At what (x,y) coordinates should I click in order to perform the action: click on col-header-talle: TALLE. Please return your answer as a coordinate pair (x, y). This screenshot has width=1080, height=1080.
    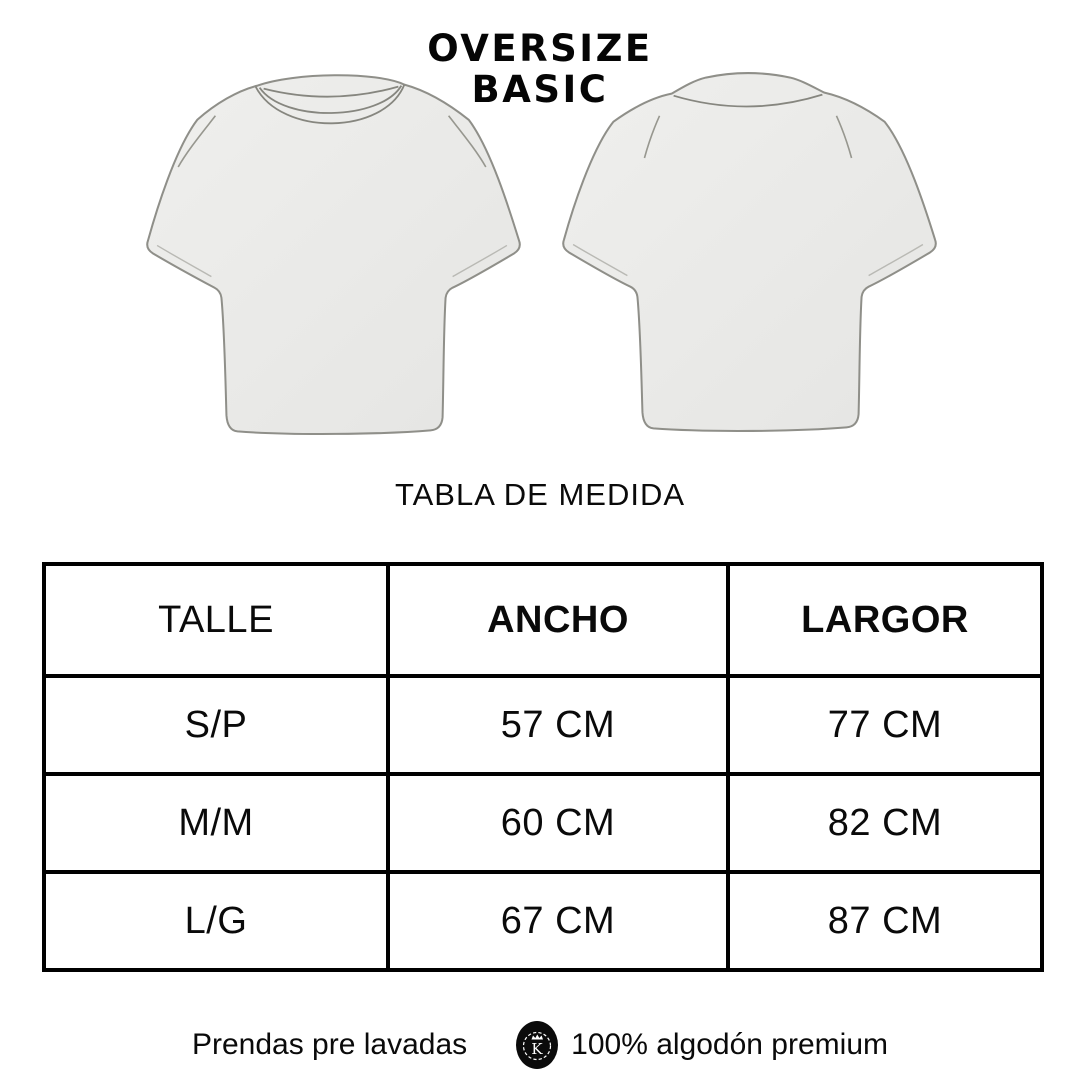
    Looking at the image, I should click on (216, 620).